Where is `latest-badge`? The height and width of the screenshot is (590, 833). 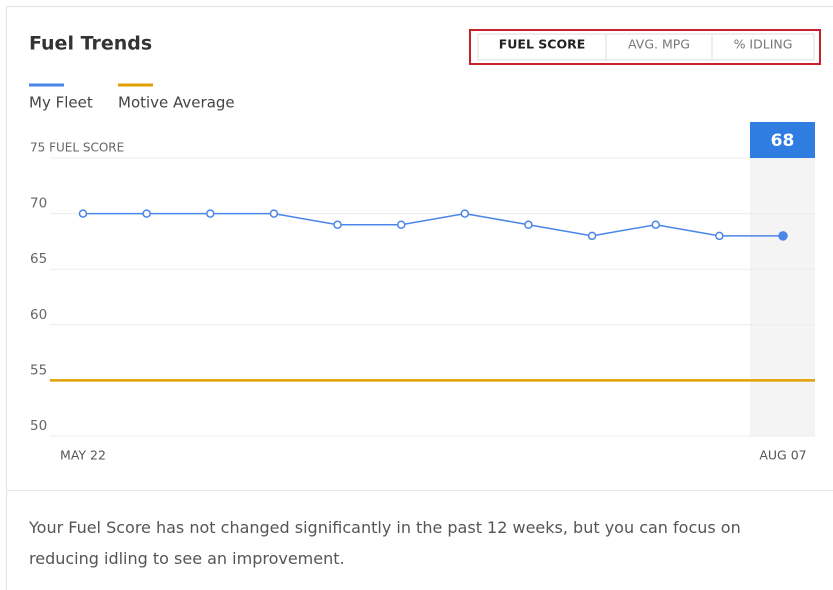 latest-badge is located at coordinates (782, 140).